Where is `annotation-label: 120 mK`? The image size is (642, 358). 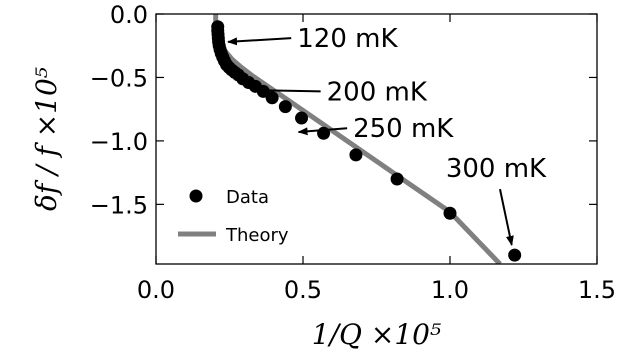
annotation-label: 120 mK is located at coordinates (347, 39).